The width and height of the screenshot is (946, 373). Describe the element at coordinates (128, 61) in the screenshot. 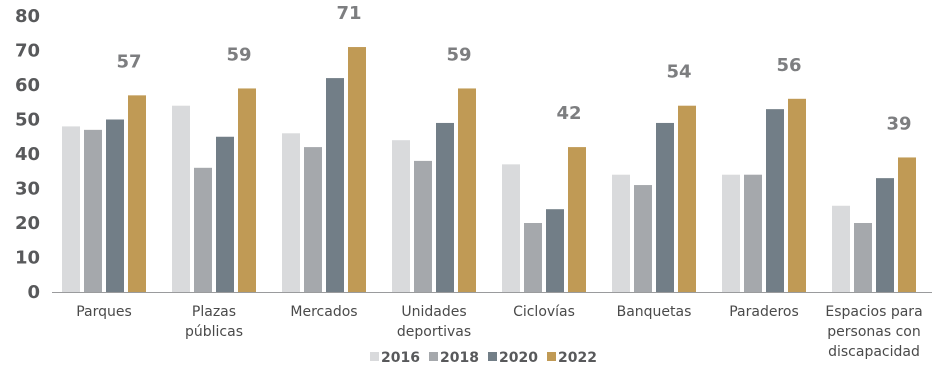

I see `data-label: 57` at that location.